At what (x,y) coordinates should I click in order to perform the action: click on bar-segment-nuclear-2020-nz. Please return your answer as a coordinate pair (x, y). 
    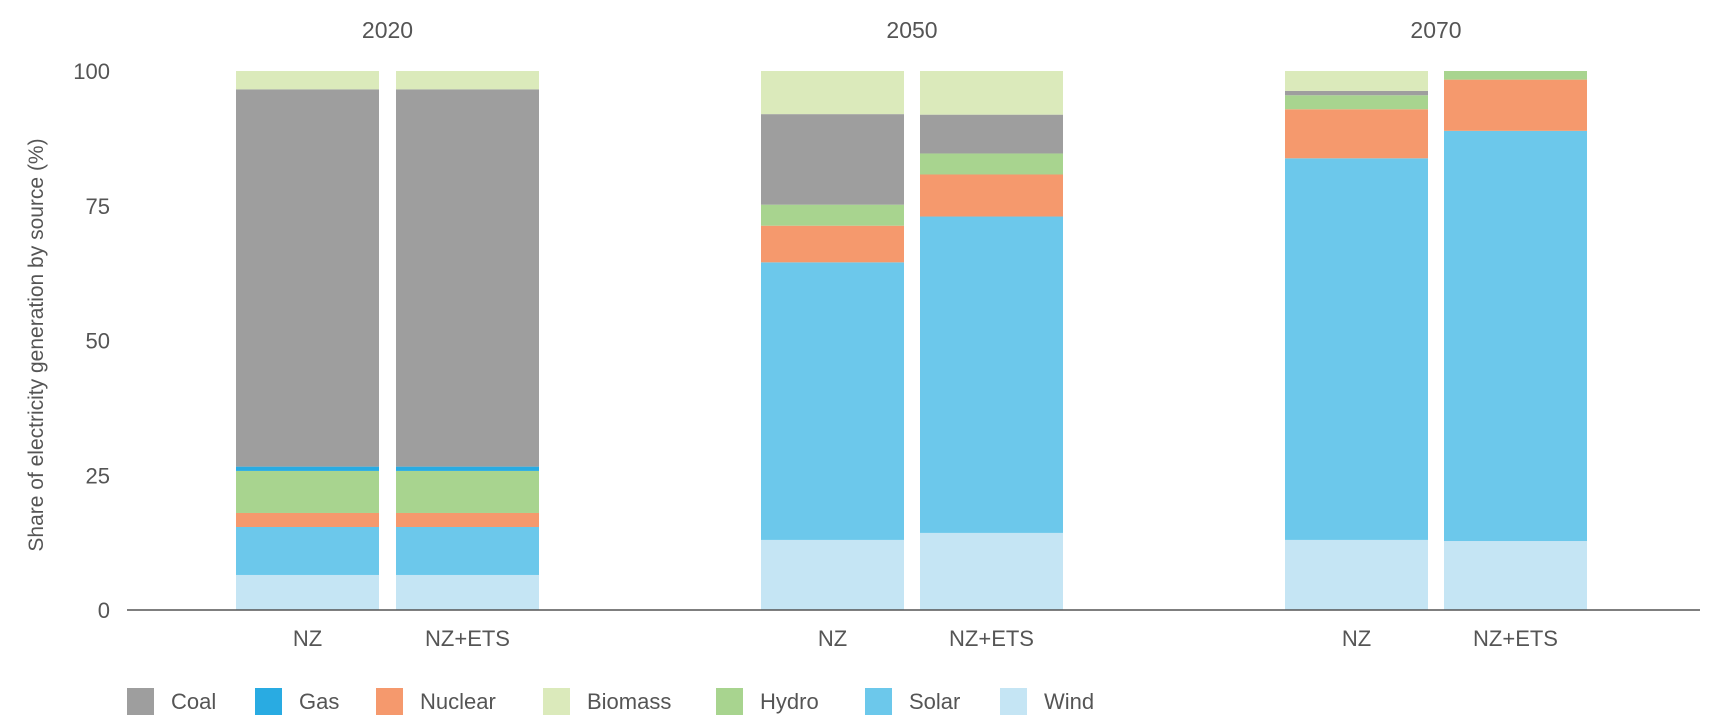
    Looking at the image, I should click on (307, 519).